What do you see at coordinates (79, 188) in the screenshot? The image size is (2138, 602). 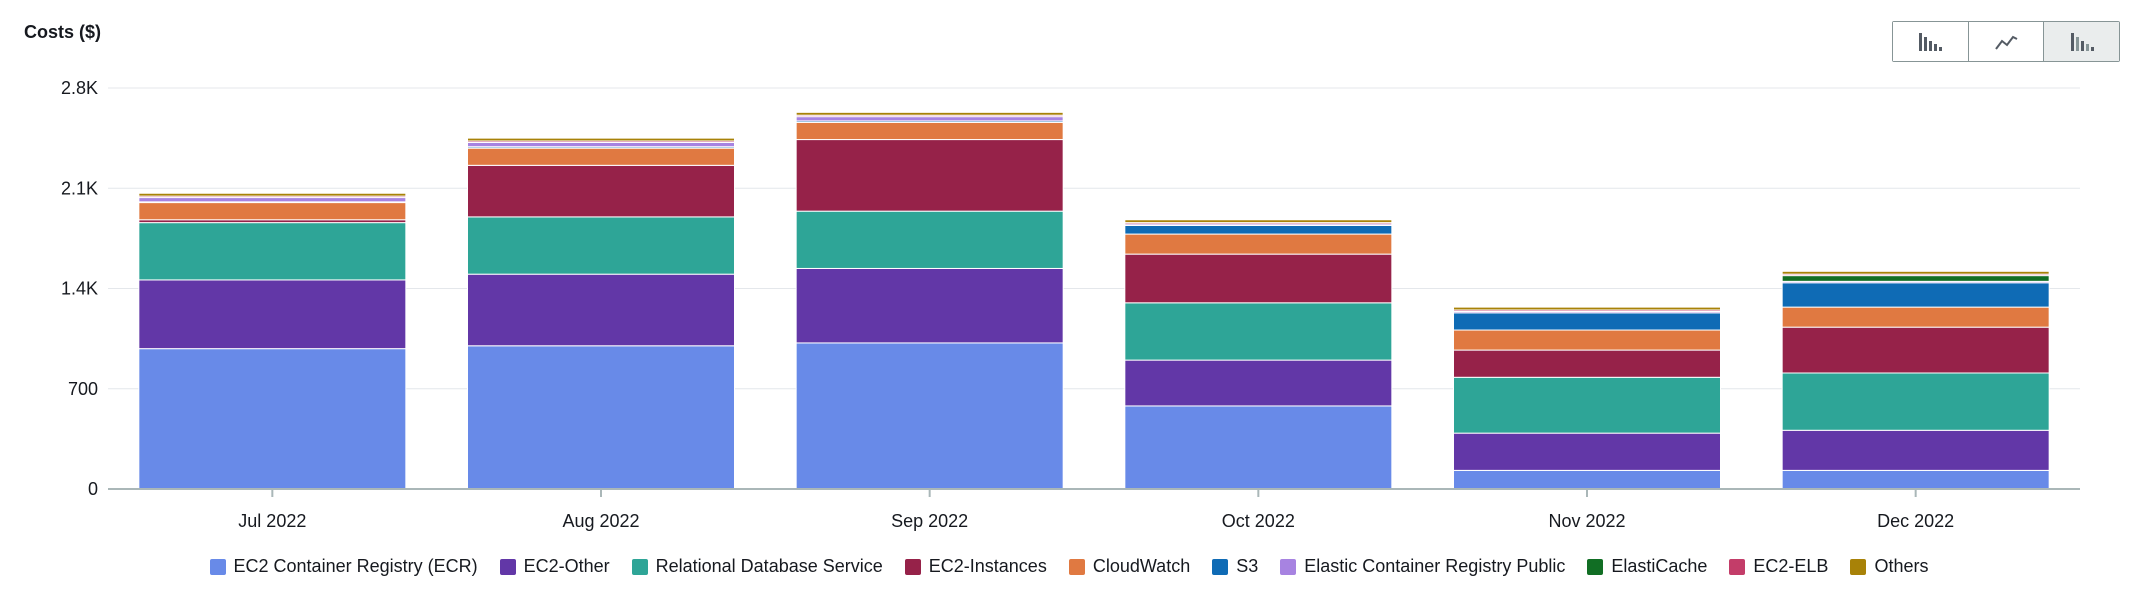 I see `y-tick-label: 2.1K` at bounding box center [79, 188].